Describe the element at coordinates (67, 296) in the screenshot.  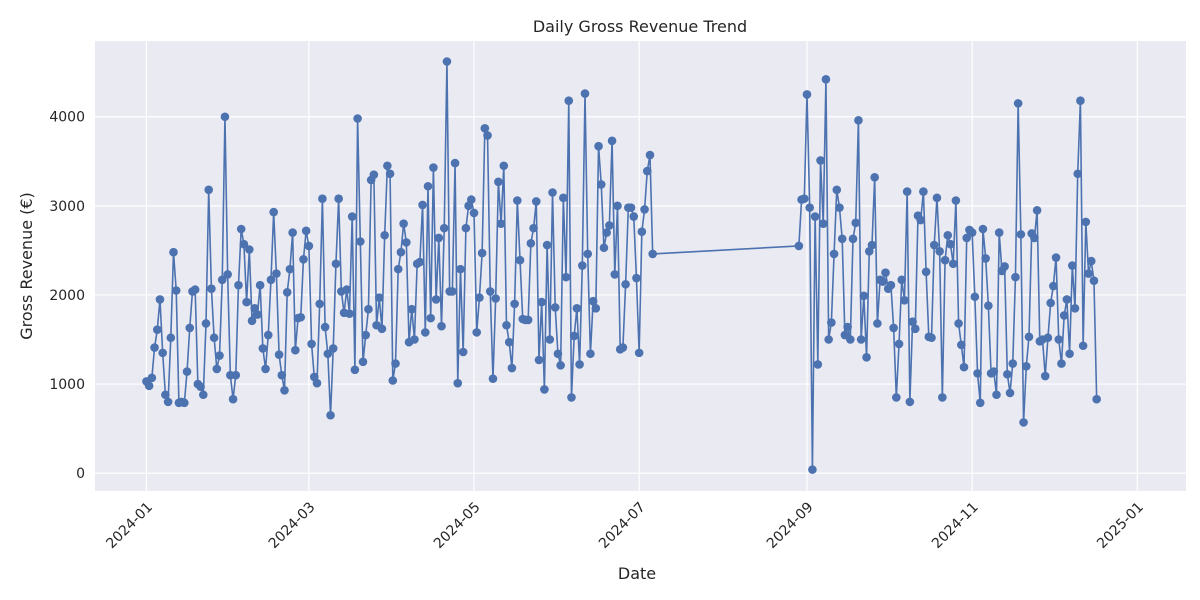
I see `y-tick-labels: 0 1000 2000 3000 4000` at that location.